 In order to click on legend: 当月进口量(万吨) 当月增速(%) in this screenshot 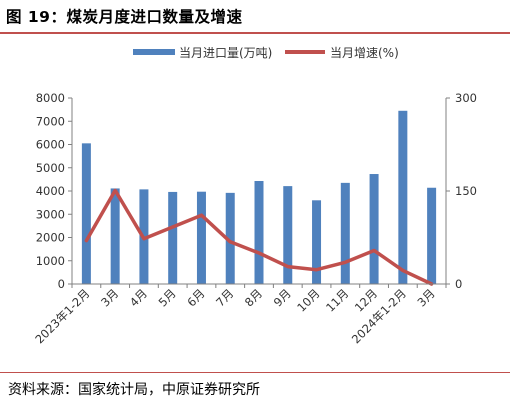, I will do `click(266, 53)`.